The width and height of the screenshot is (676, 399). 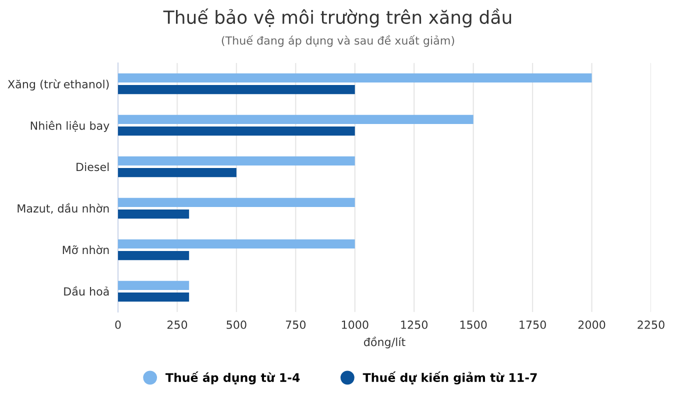 I want to click on x-tick-label: 500, so click(x=236, y=324).